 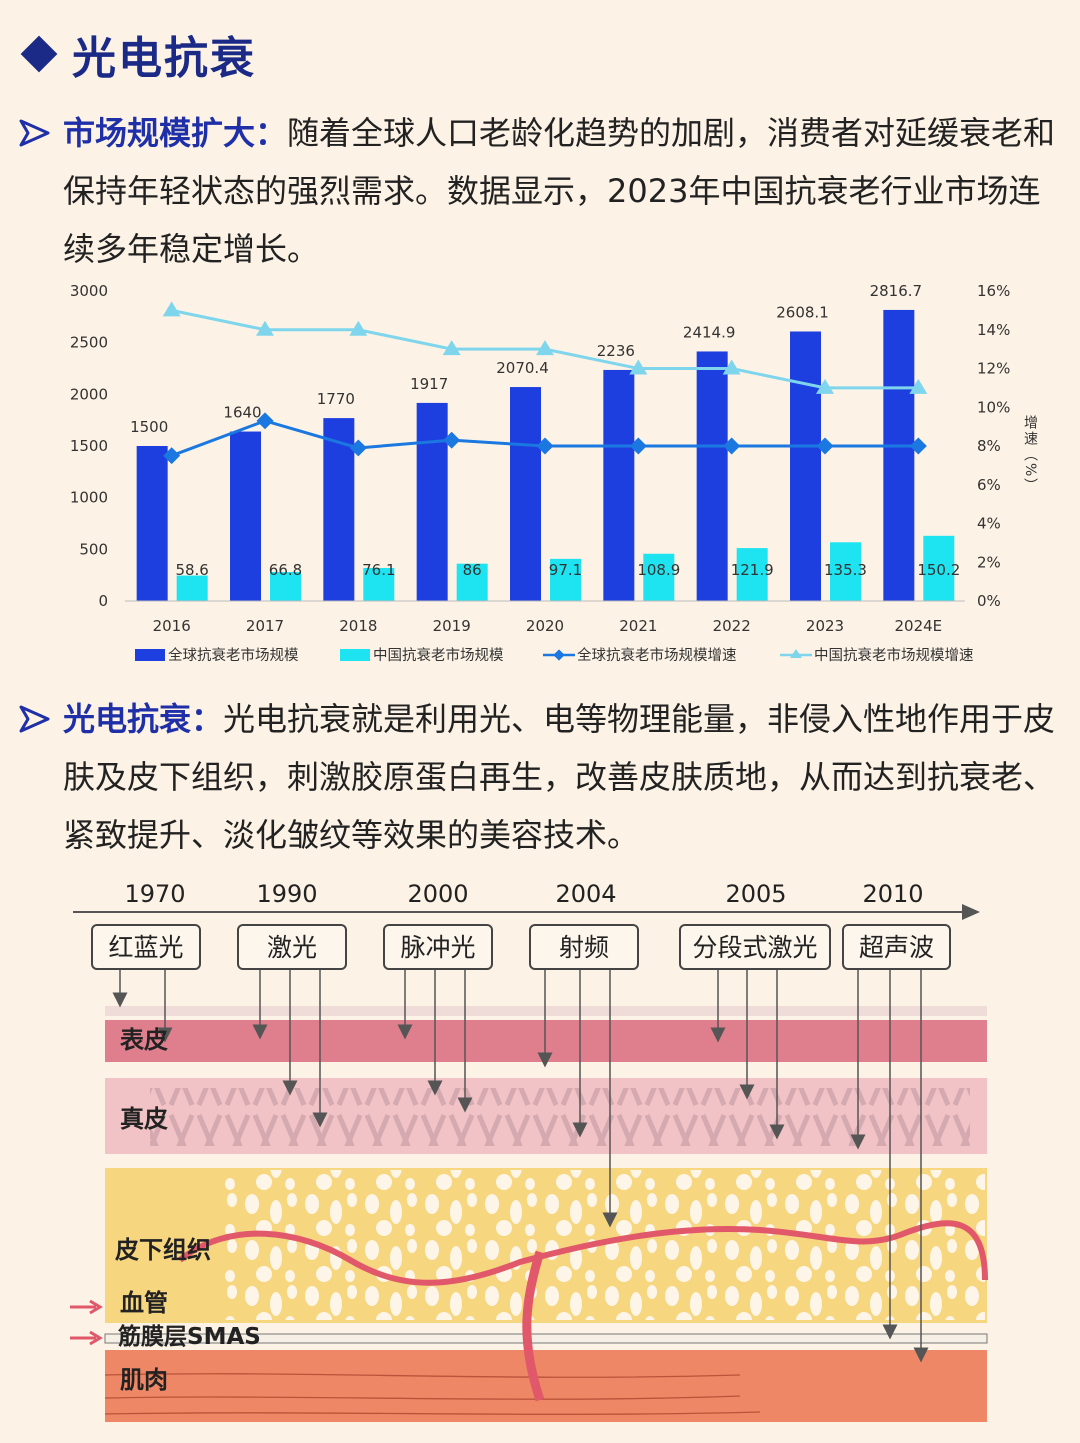 I want to click on y2-tick-label: 0%, so click(x=989, y=601).